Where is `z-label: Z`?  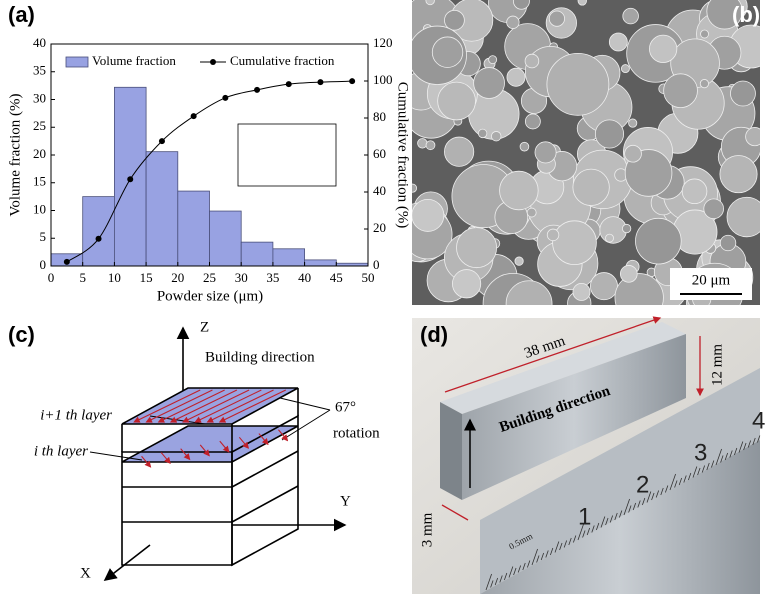 z-label: Z is located at coordinates (204, 327).